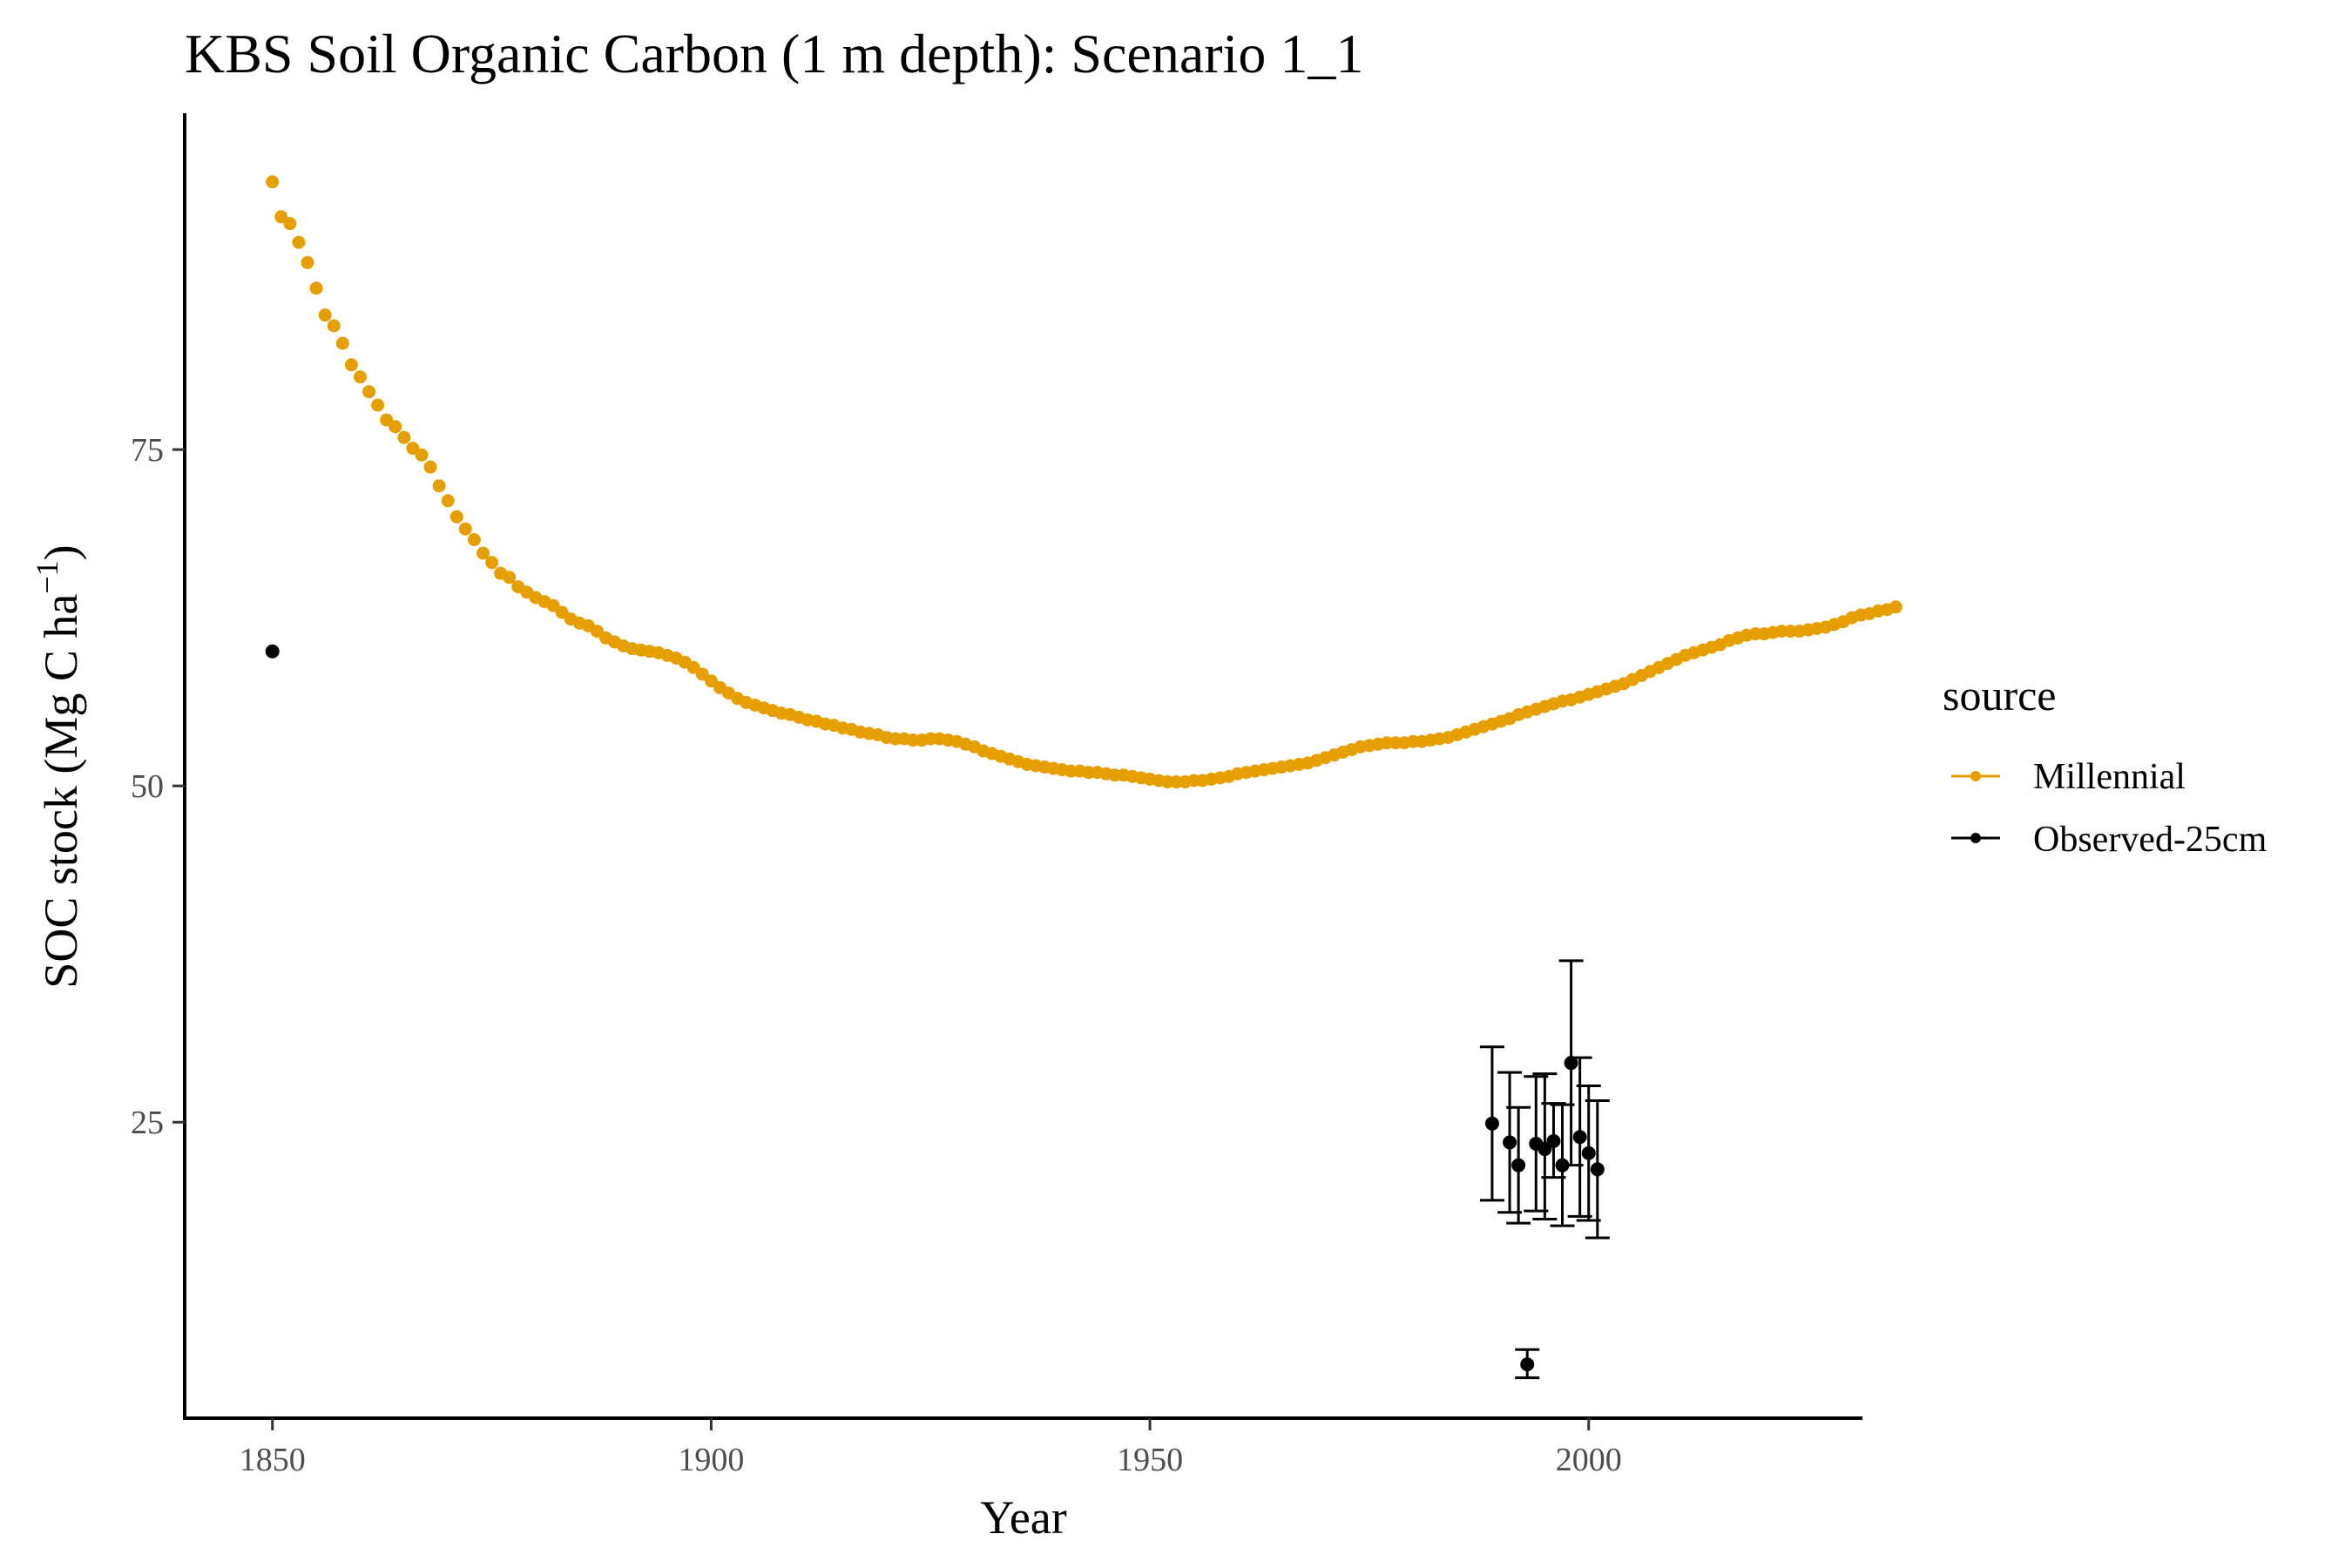  I want to click on x-axis-title: Year, so click(1024, 1517).